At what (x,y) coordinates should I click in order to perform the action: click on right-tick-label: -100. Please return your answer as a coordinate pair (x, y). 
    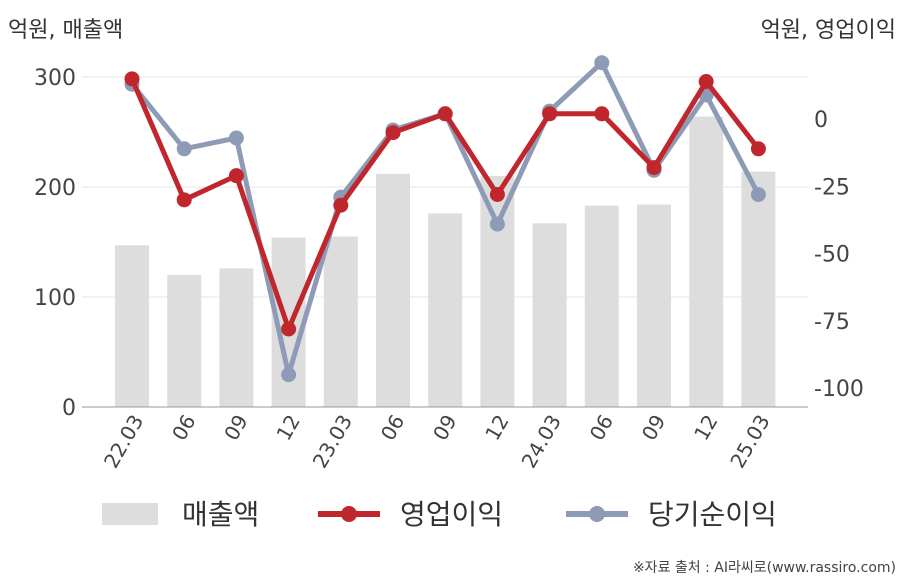
    Looking at the image, I should click on (839, 389).